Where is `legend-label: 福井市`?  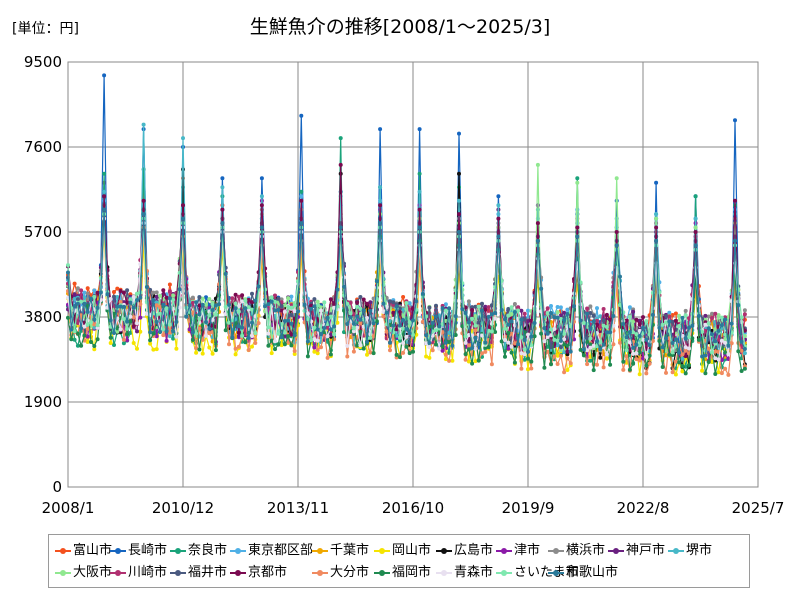 legend-label: 福井市 is located at coordinates (208, 572).